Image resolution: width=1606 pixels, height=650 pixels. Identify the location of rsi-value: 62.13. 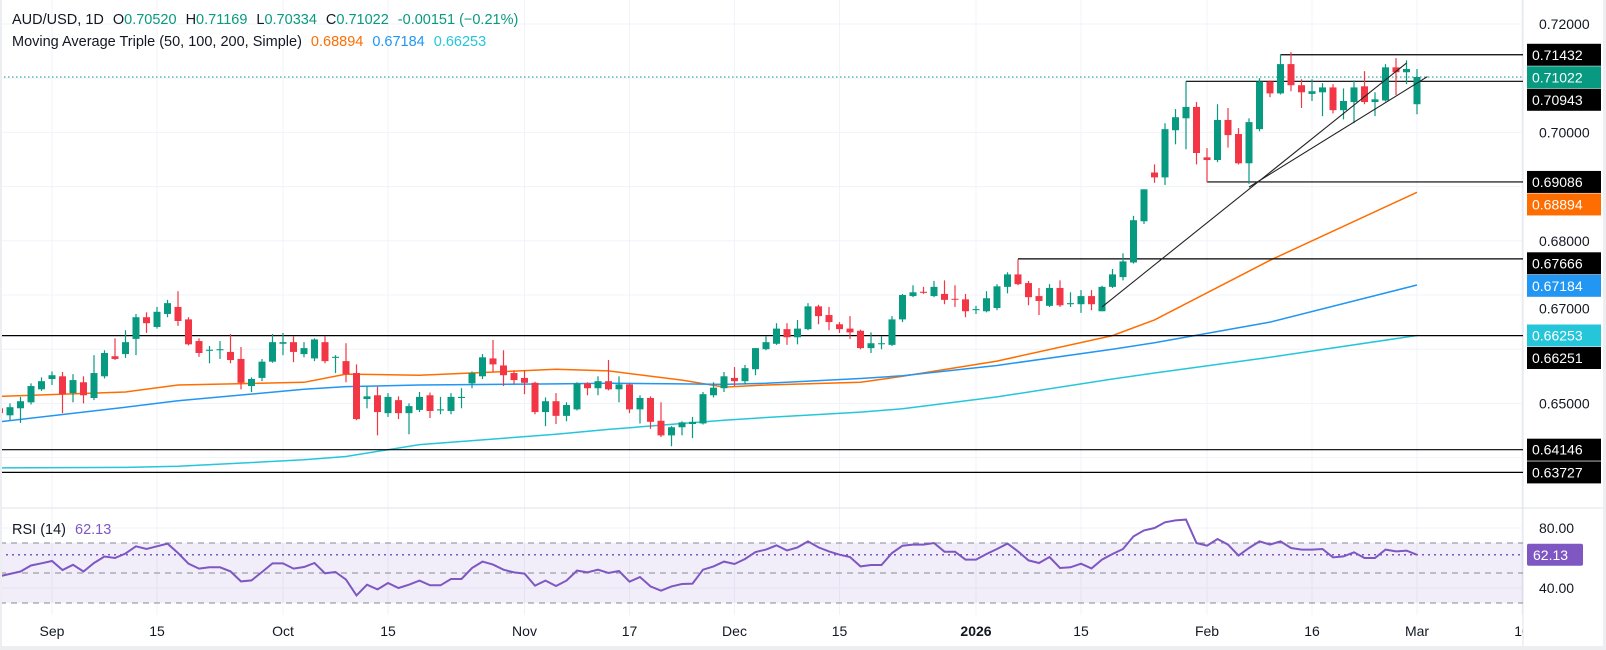
(93, 530).